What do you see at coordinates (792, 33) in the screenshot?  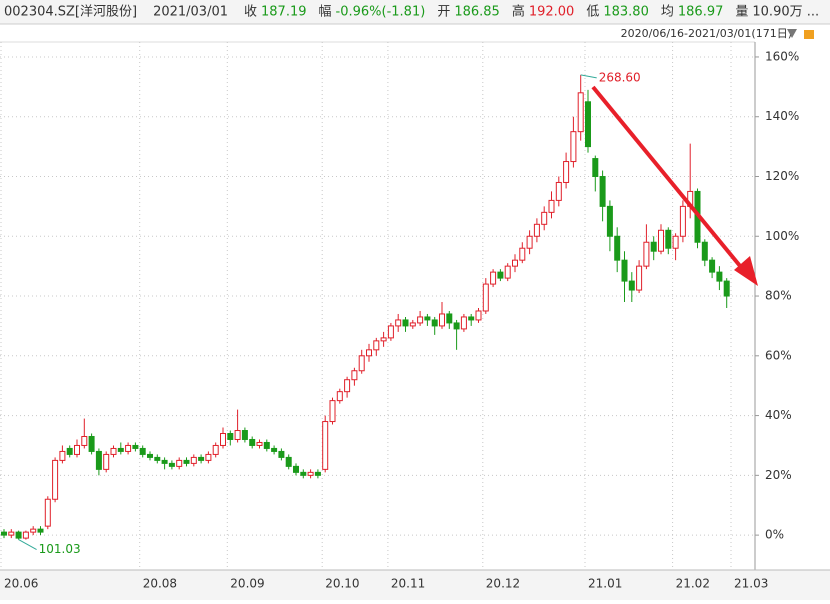 I see `range-dropdown` at bounding box center [792, 33].